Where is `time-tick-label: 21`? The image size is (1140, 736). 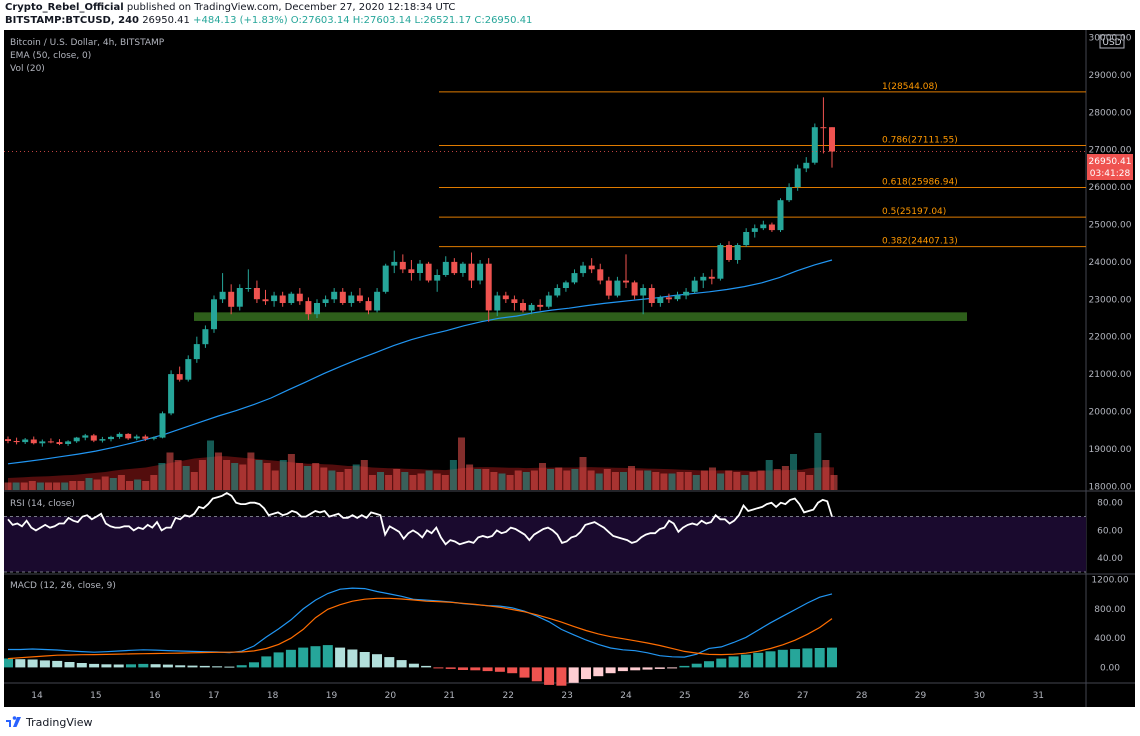
time-tick-label: 21 is located at coordinates (449, 696).